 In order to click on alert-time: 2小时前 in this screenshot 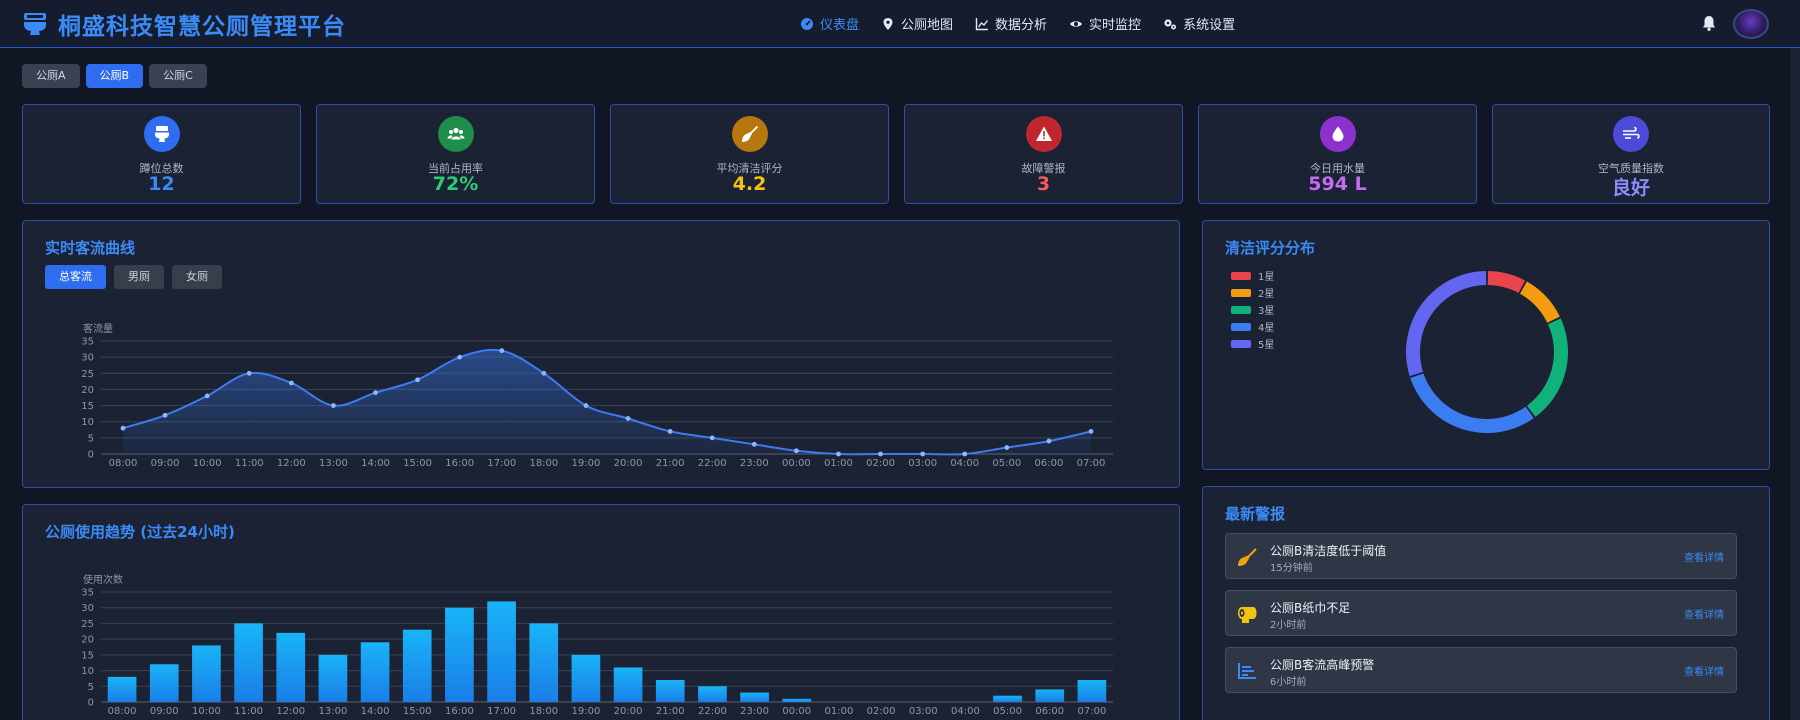, I will do `click(1288, 625)`.